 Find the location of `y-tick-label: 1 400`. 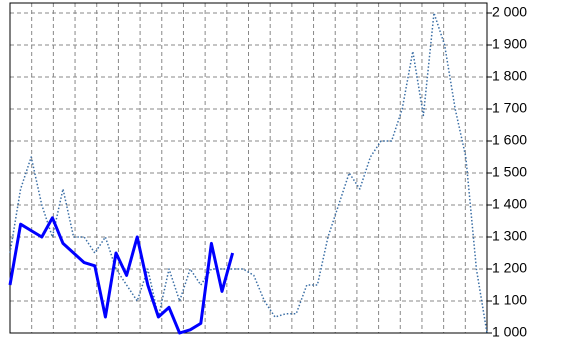

y-tick-label: 1 400 is located at coordinates (509, 204).